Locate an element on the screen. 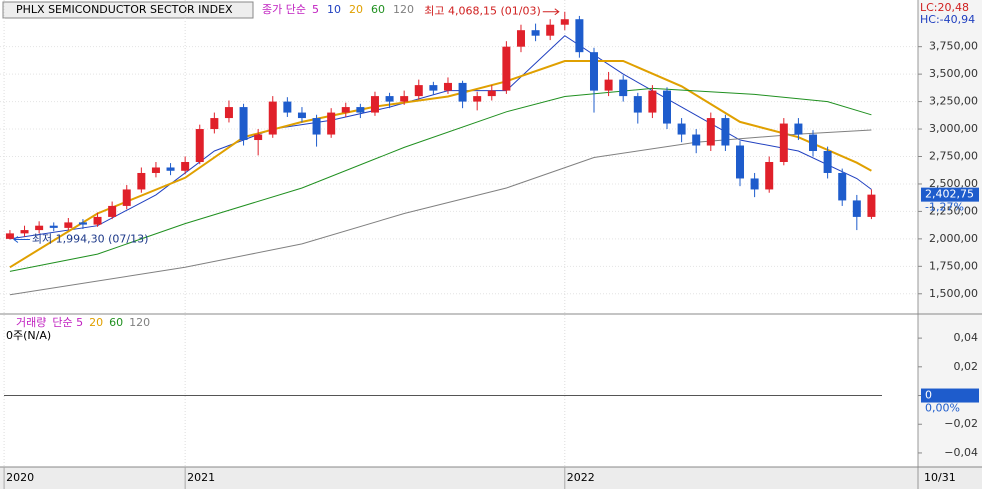 Image resolution: width=982 pixels, height=489 pixels. legend-prefix: 종가 단순 is located at coordinates (284, 9).